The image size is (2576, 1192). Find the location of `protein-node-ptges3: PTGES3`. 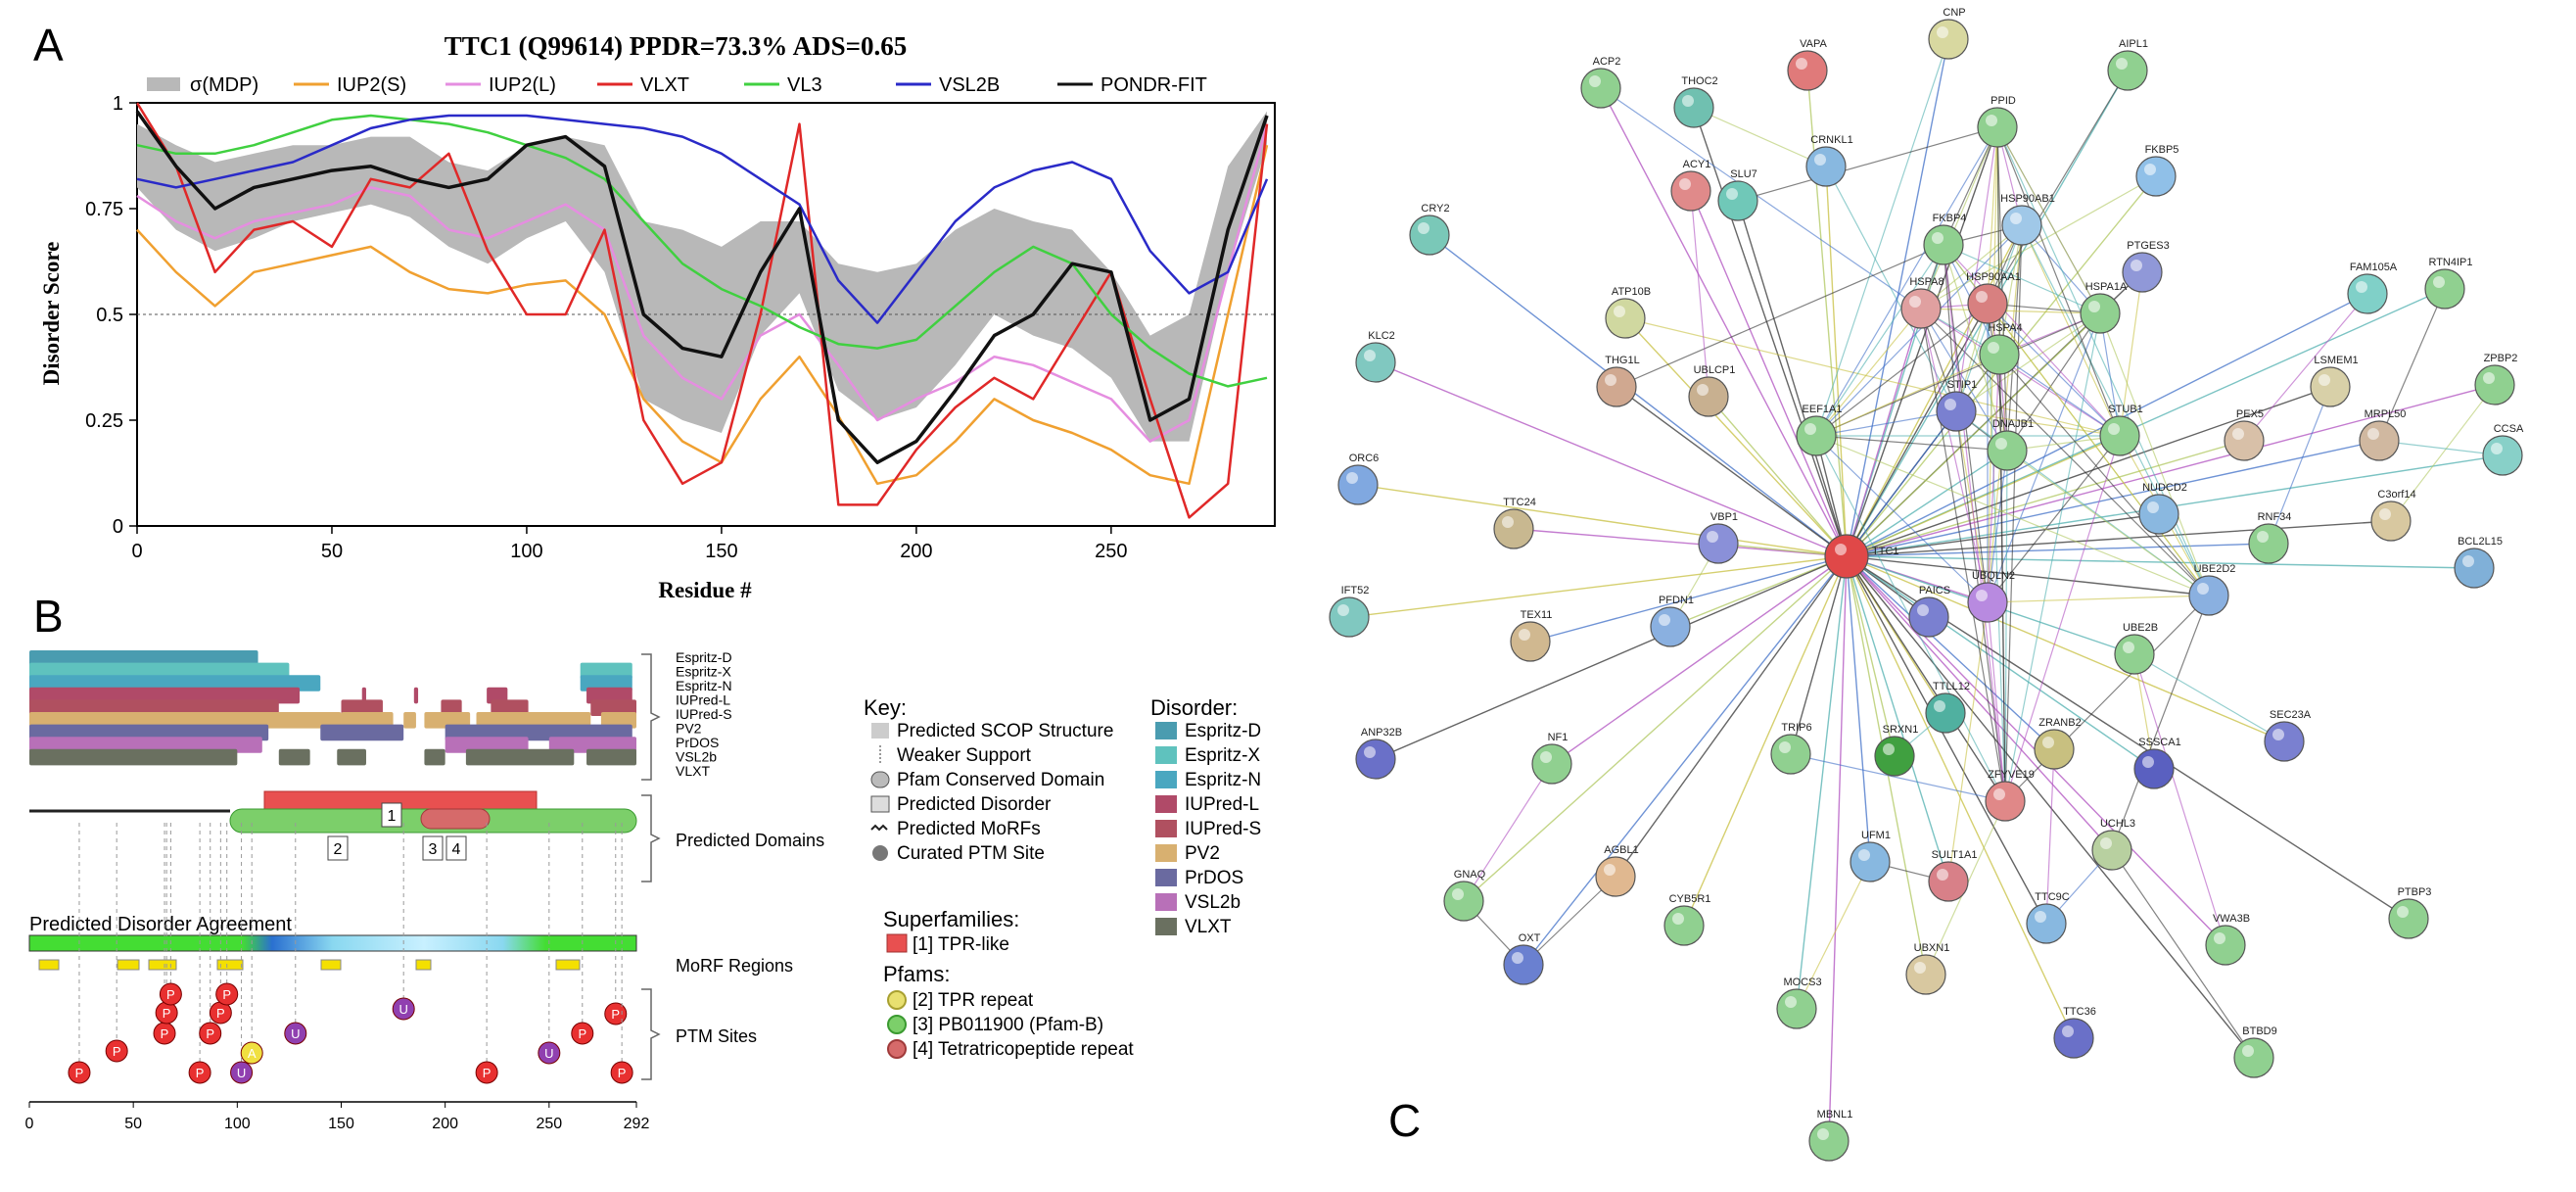

protein-node-ptges3: PTGES3 is located at coordinates (2146, 266).